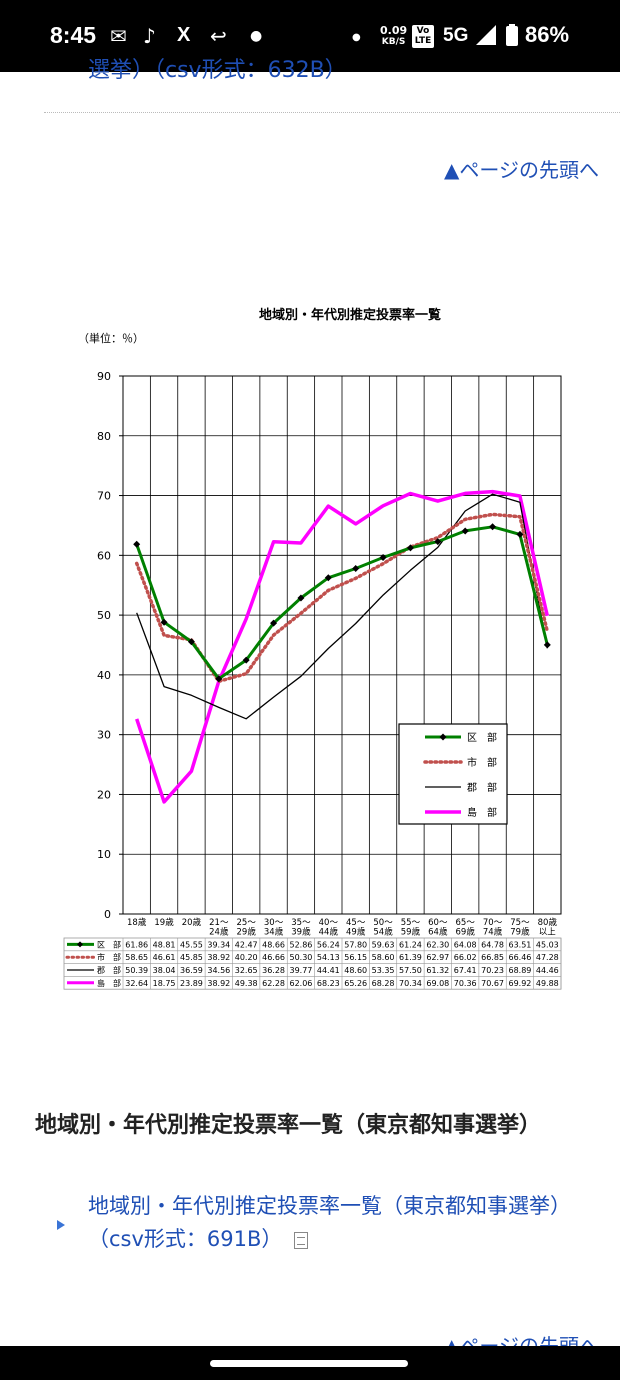 The image size is (620, 1380). Describe the element at coordinates (383, 957) in the screenshot. I see `data-table-cell: 58.60` at that location.